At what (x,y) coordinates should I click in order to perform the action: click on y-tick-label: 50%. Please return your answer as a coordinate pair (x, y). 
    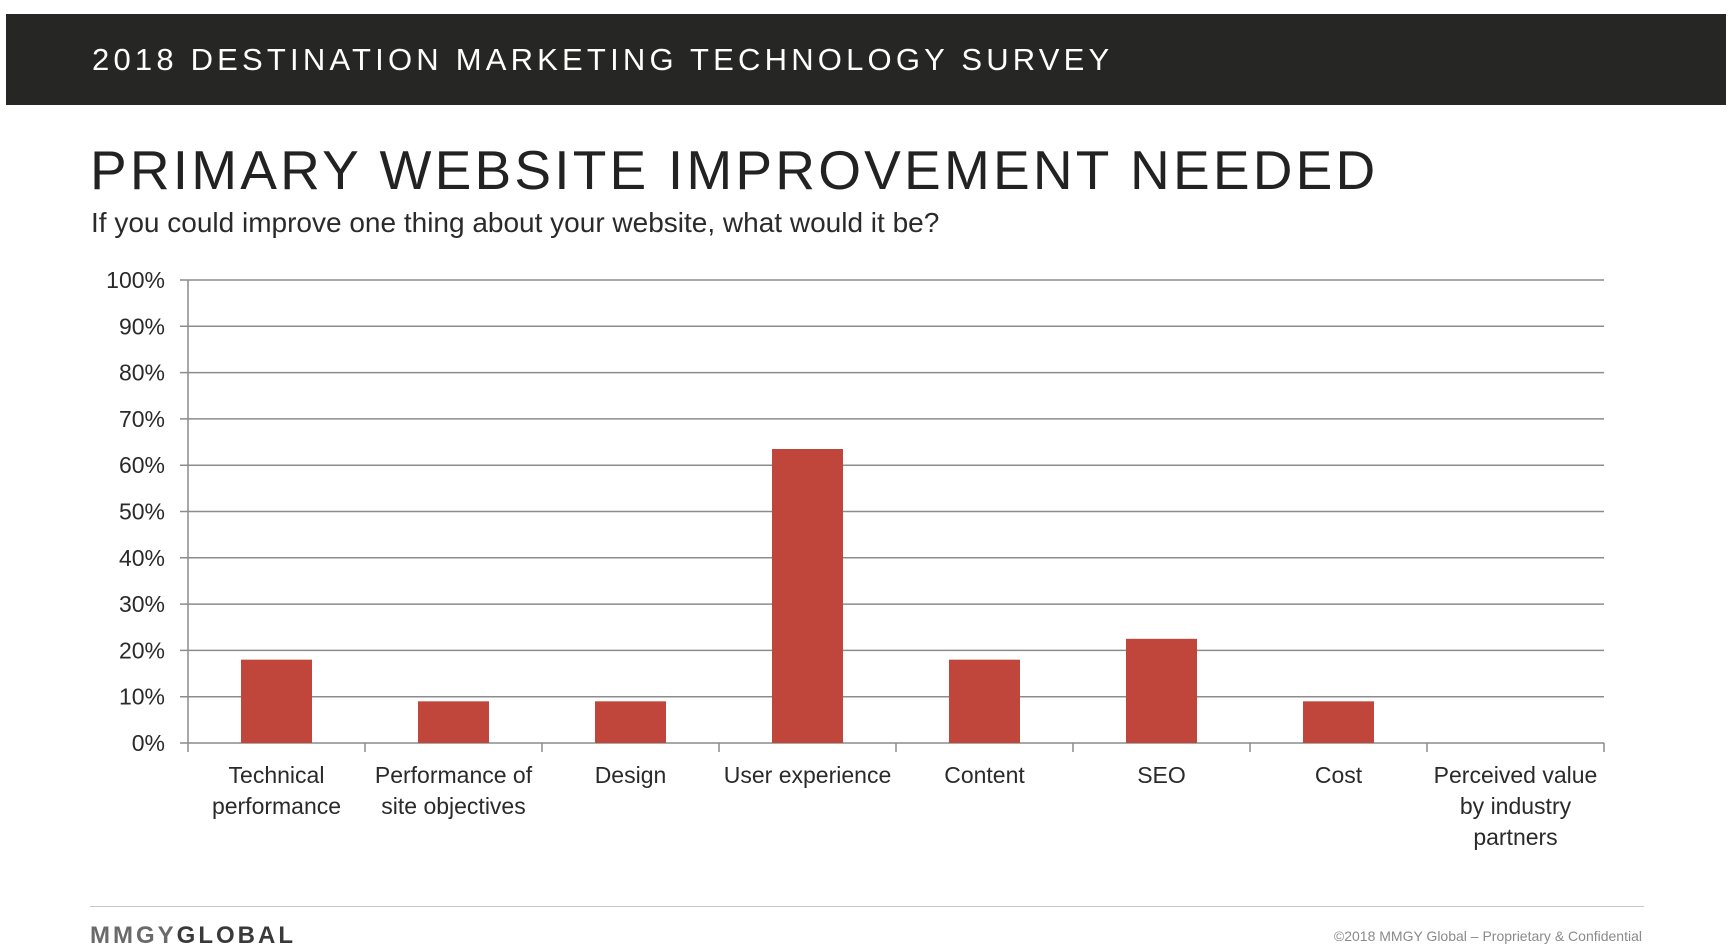
    Looking at the image, I should click on (142, 512).